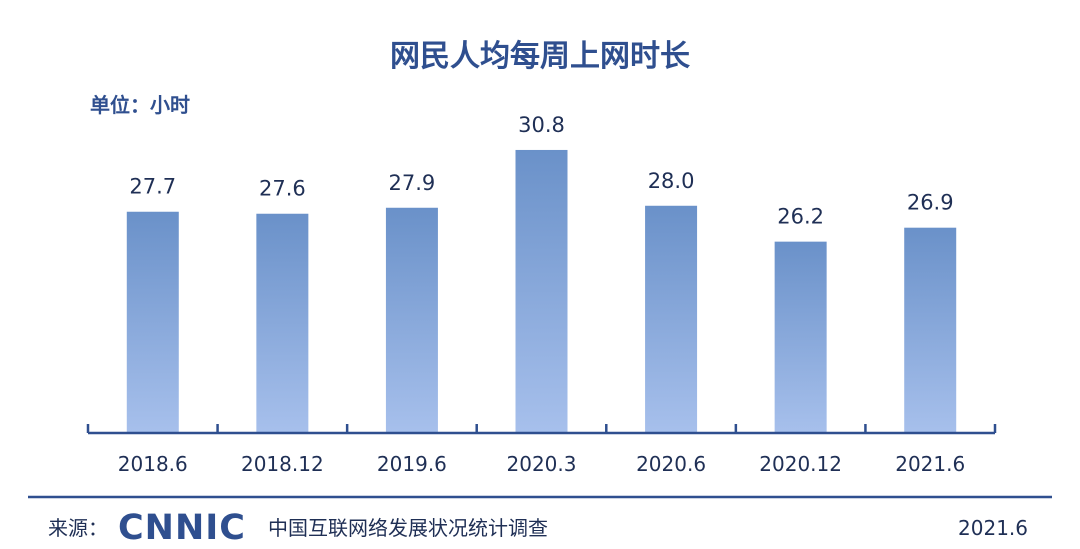 The height and width of the screenshot is (549, 1080). Describe the element at coordinates (282, 323) in the screenshot. I see `bar-2018.12` at that location.